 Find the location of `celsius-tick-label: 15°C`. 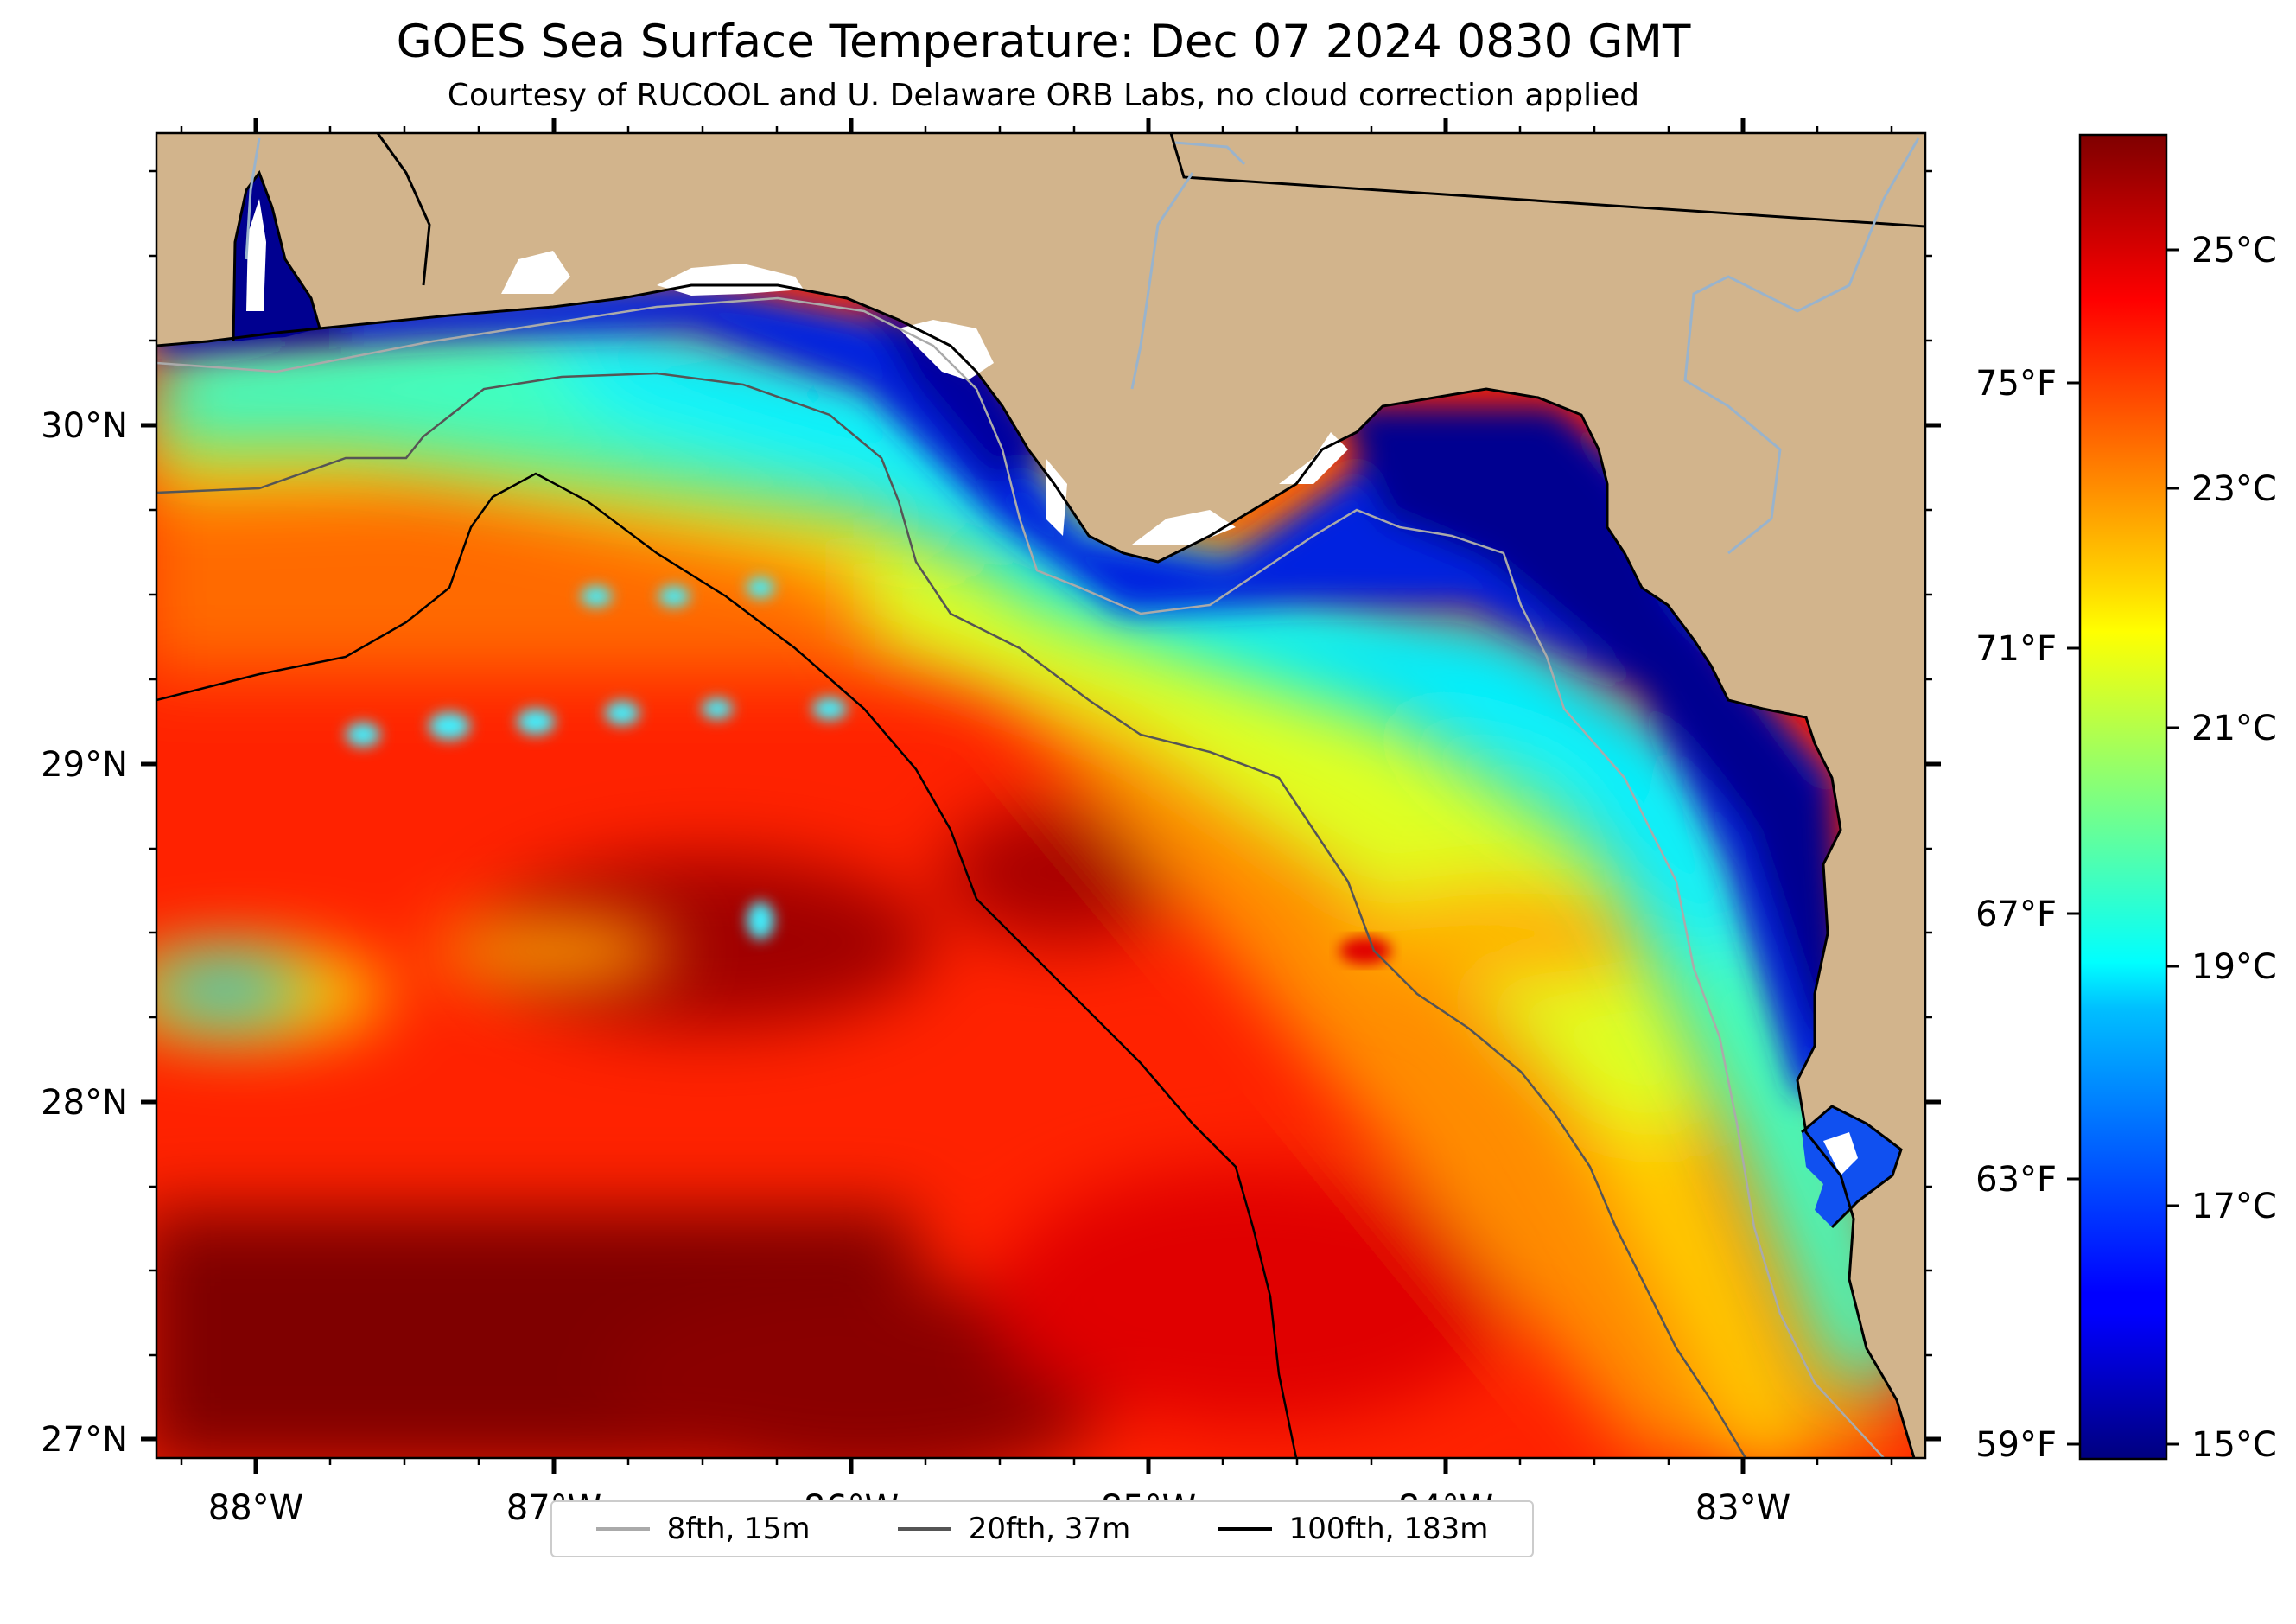

celsius-tick-label: 15°C is located at coordinates (2234, 1445).